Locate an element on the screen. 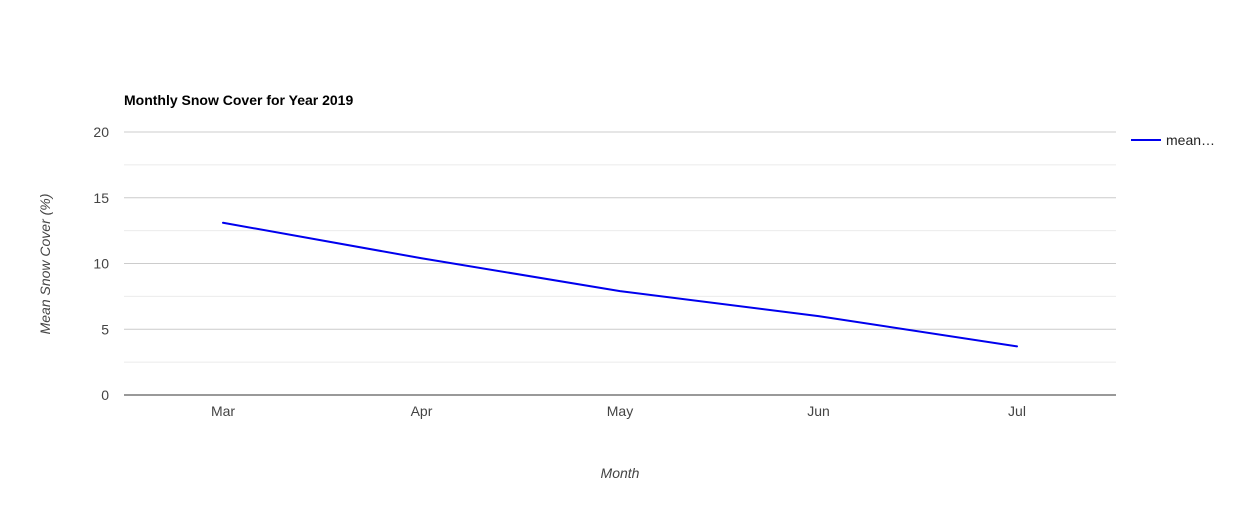  chart-title: Monthly Snow Cover for Year 2019 is located at coordinates (238, 100).